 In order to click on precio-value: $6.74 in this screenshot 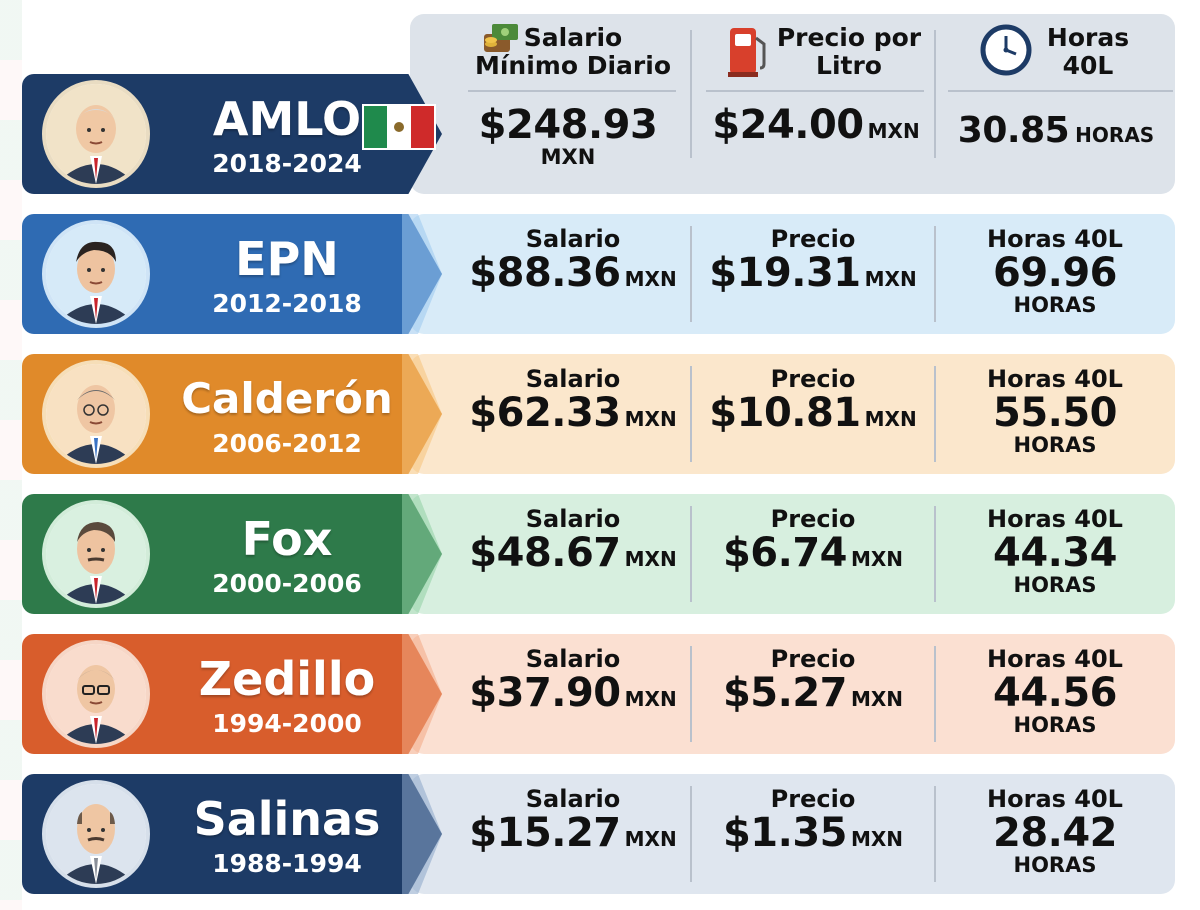, I will do `click(785, 553)`.